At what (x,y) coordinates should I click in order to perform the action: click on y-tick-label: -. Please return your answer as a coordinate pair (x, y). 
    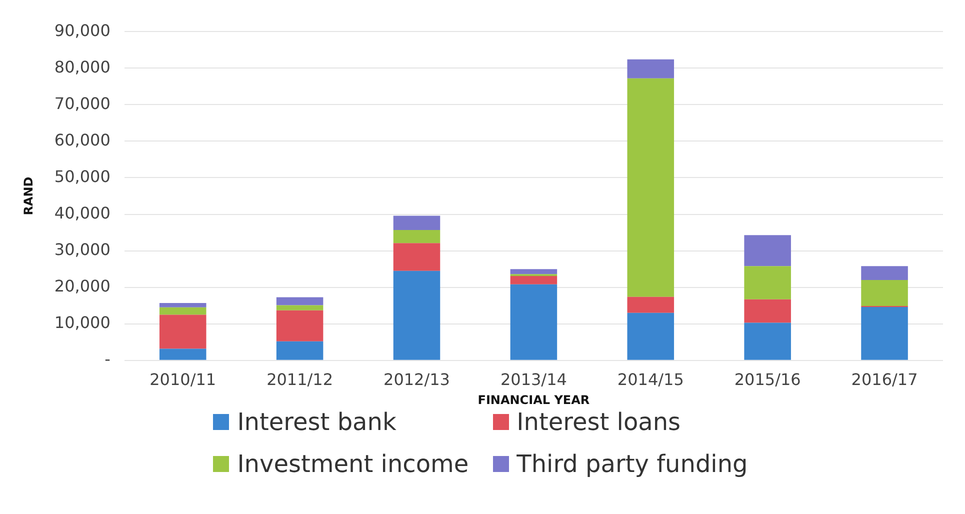
    Looking at the image, I should click on (107, 359).